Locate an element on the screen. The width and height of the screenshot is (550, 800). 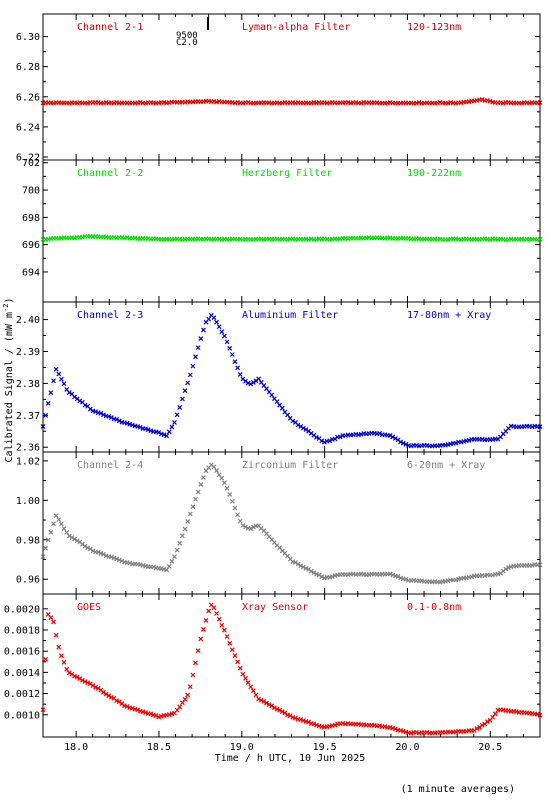
panel-label: GOES is located at coordinates (89, 607).